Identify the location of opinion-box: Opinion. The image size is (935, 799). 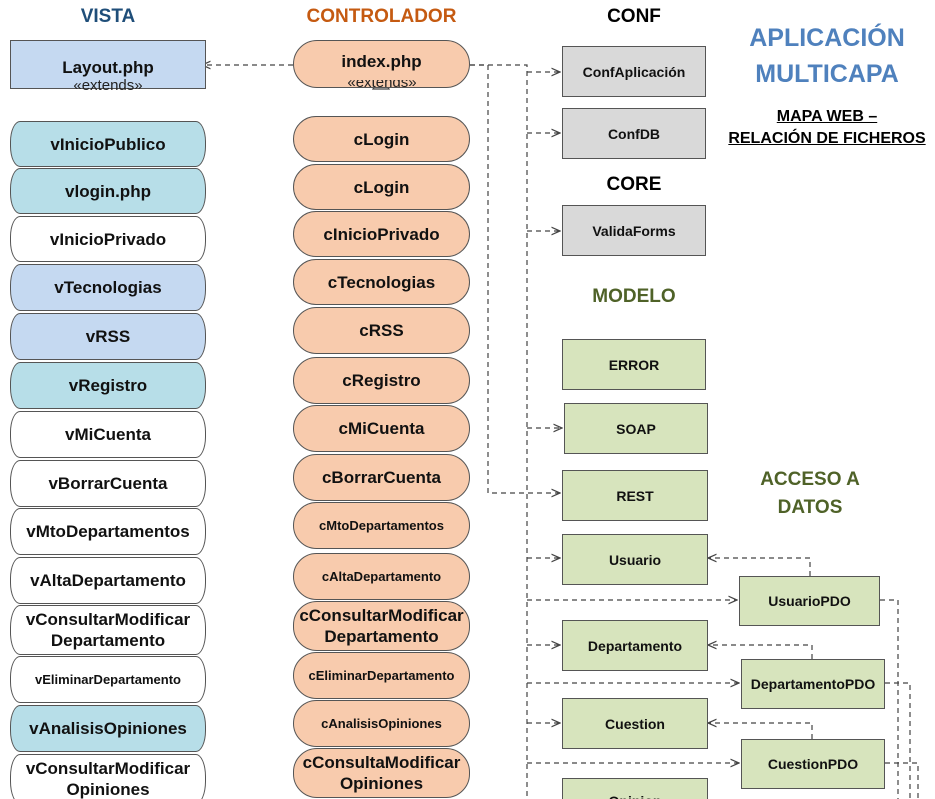
(635, 788).